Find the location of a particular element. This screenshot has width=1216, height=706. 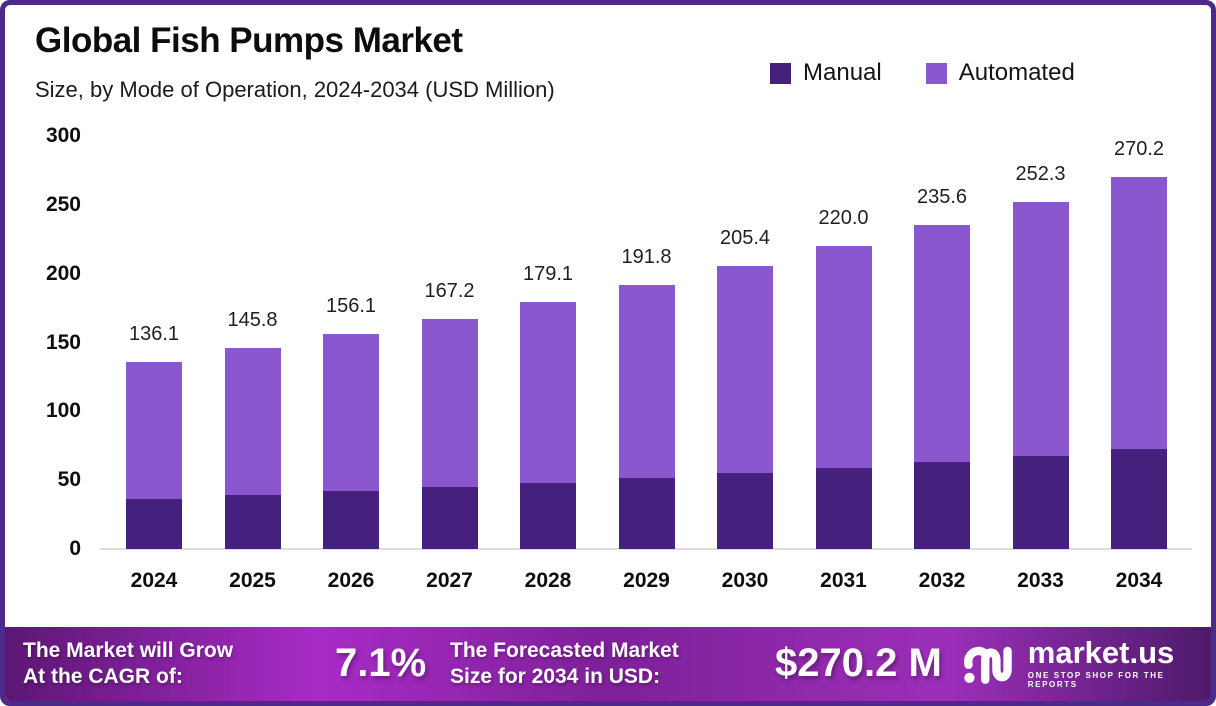

bar-value-label: 191.8 is located at coordinates (646, 256).